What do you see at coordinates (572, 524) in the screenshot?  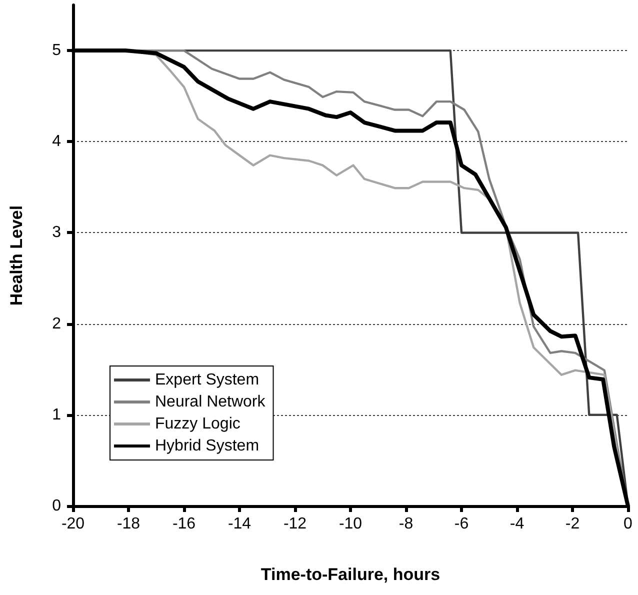 I see `x-tick-label: -2` at bounding box center [572, 524].